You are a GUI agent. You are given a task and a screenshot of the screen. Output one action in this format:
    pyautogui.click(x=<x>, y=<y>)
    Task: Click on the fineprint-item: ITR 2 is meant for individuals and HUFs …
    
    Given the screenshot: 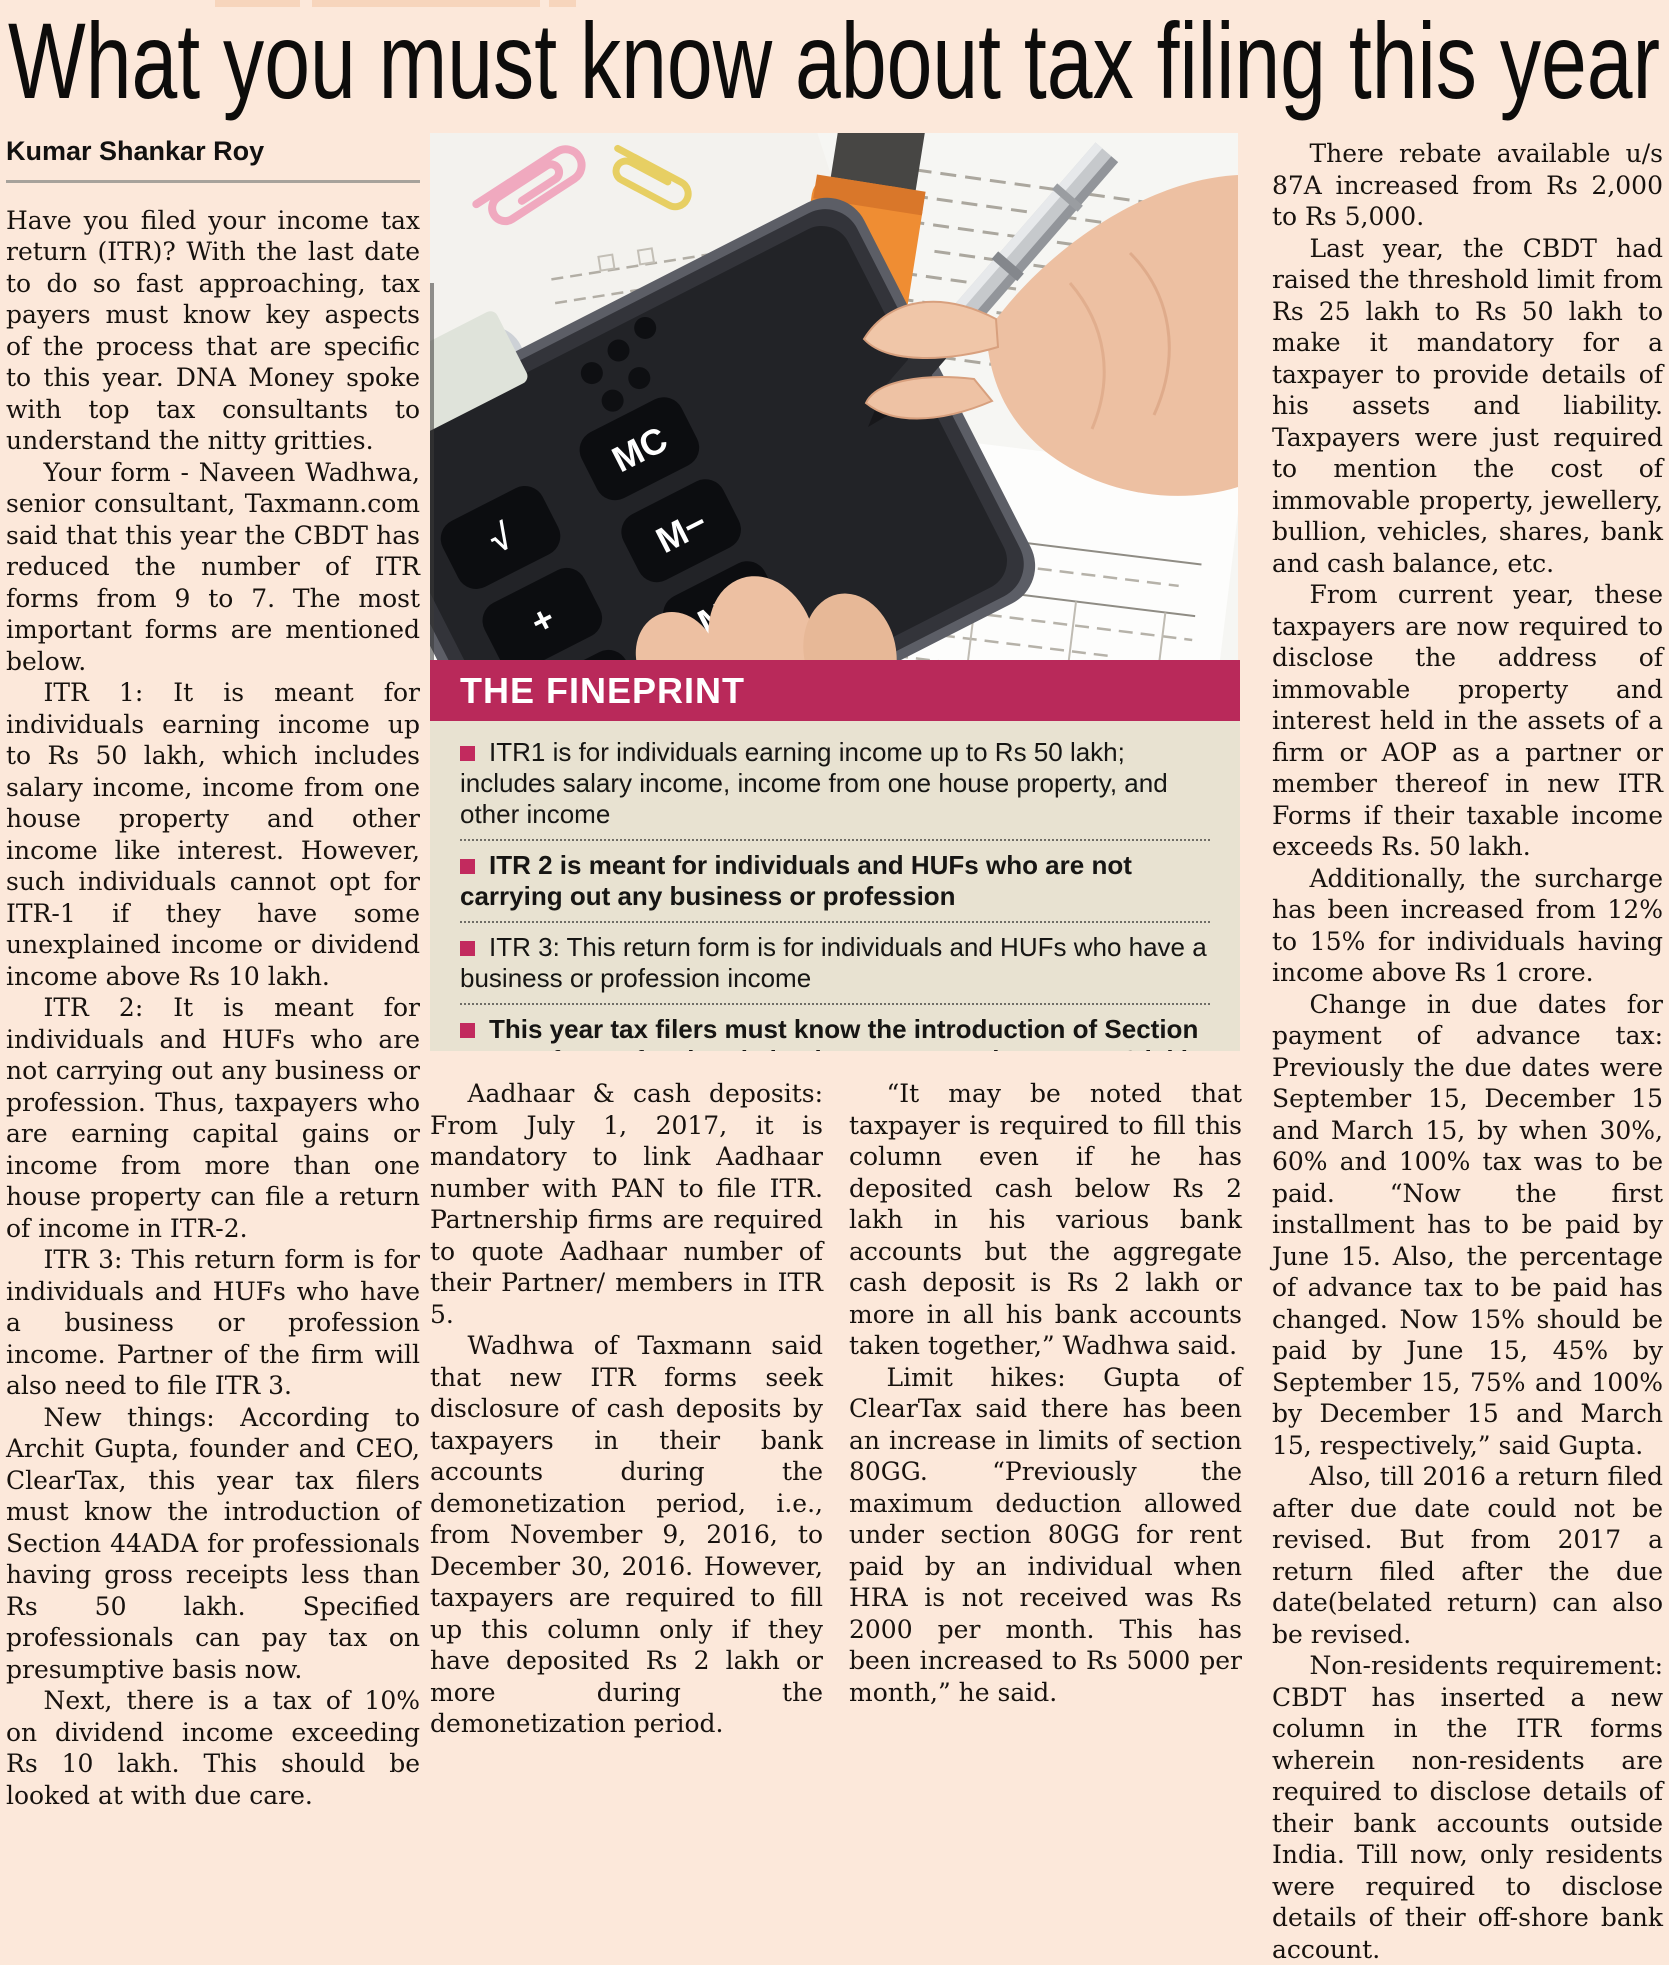 What is the action you would take?
    pyautogui.click(x=796, y=880)
    